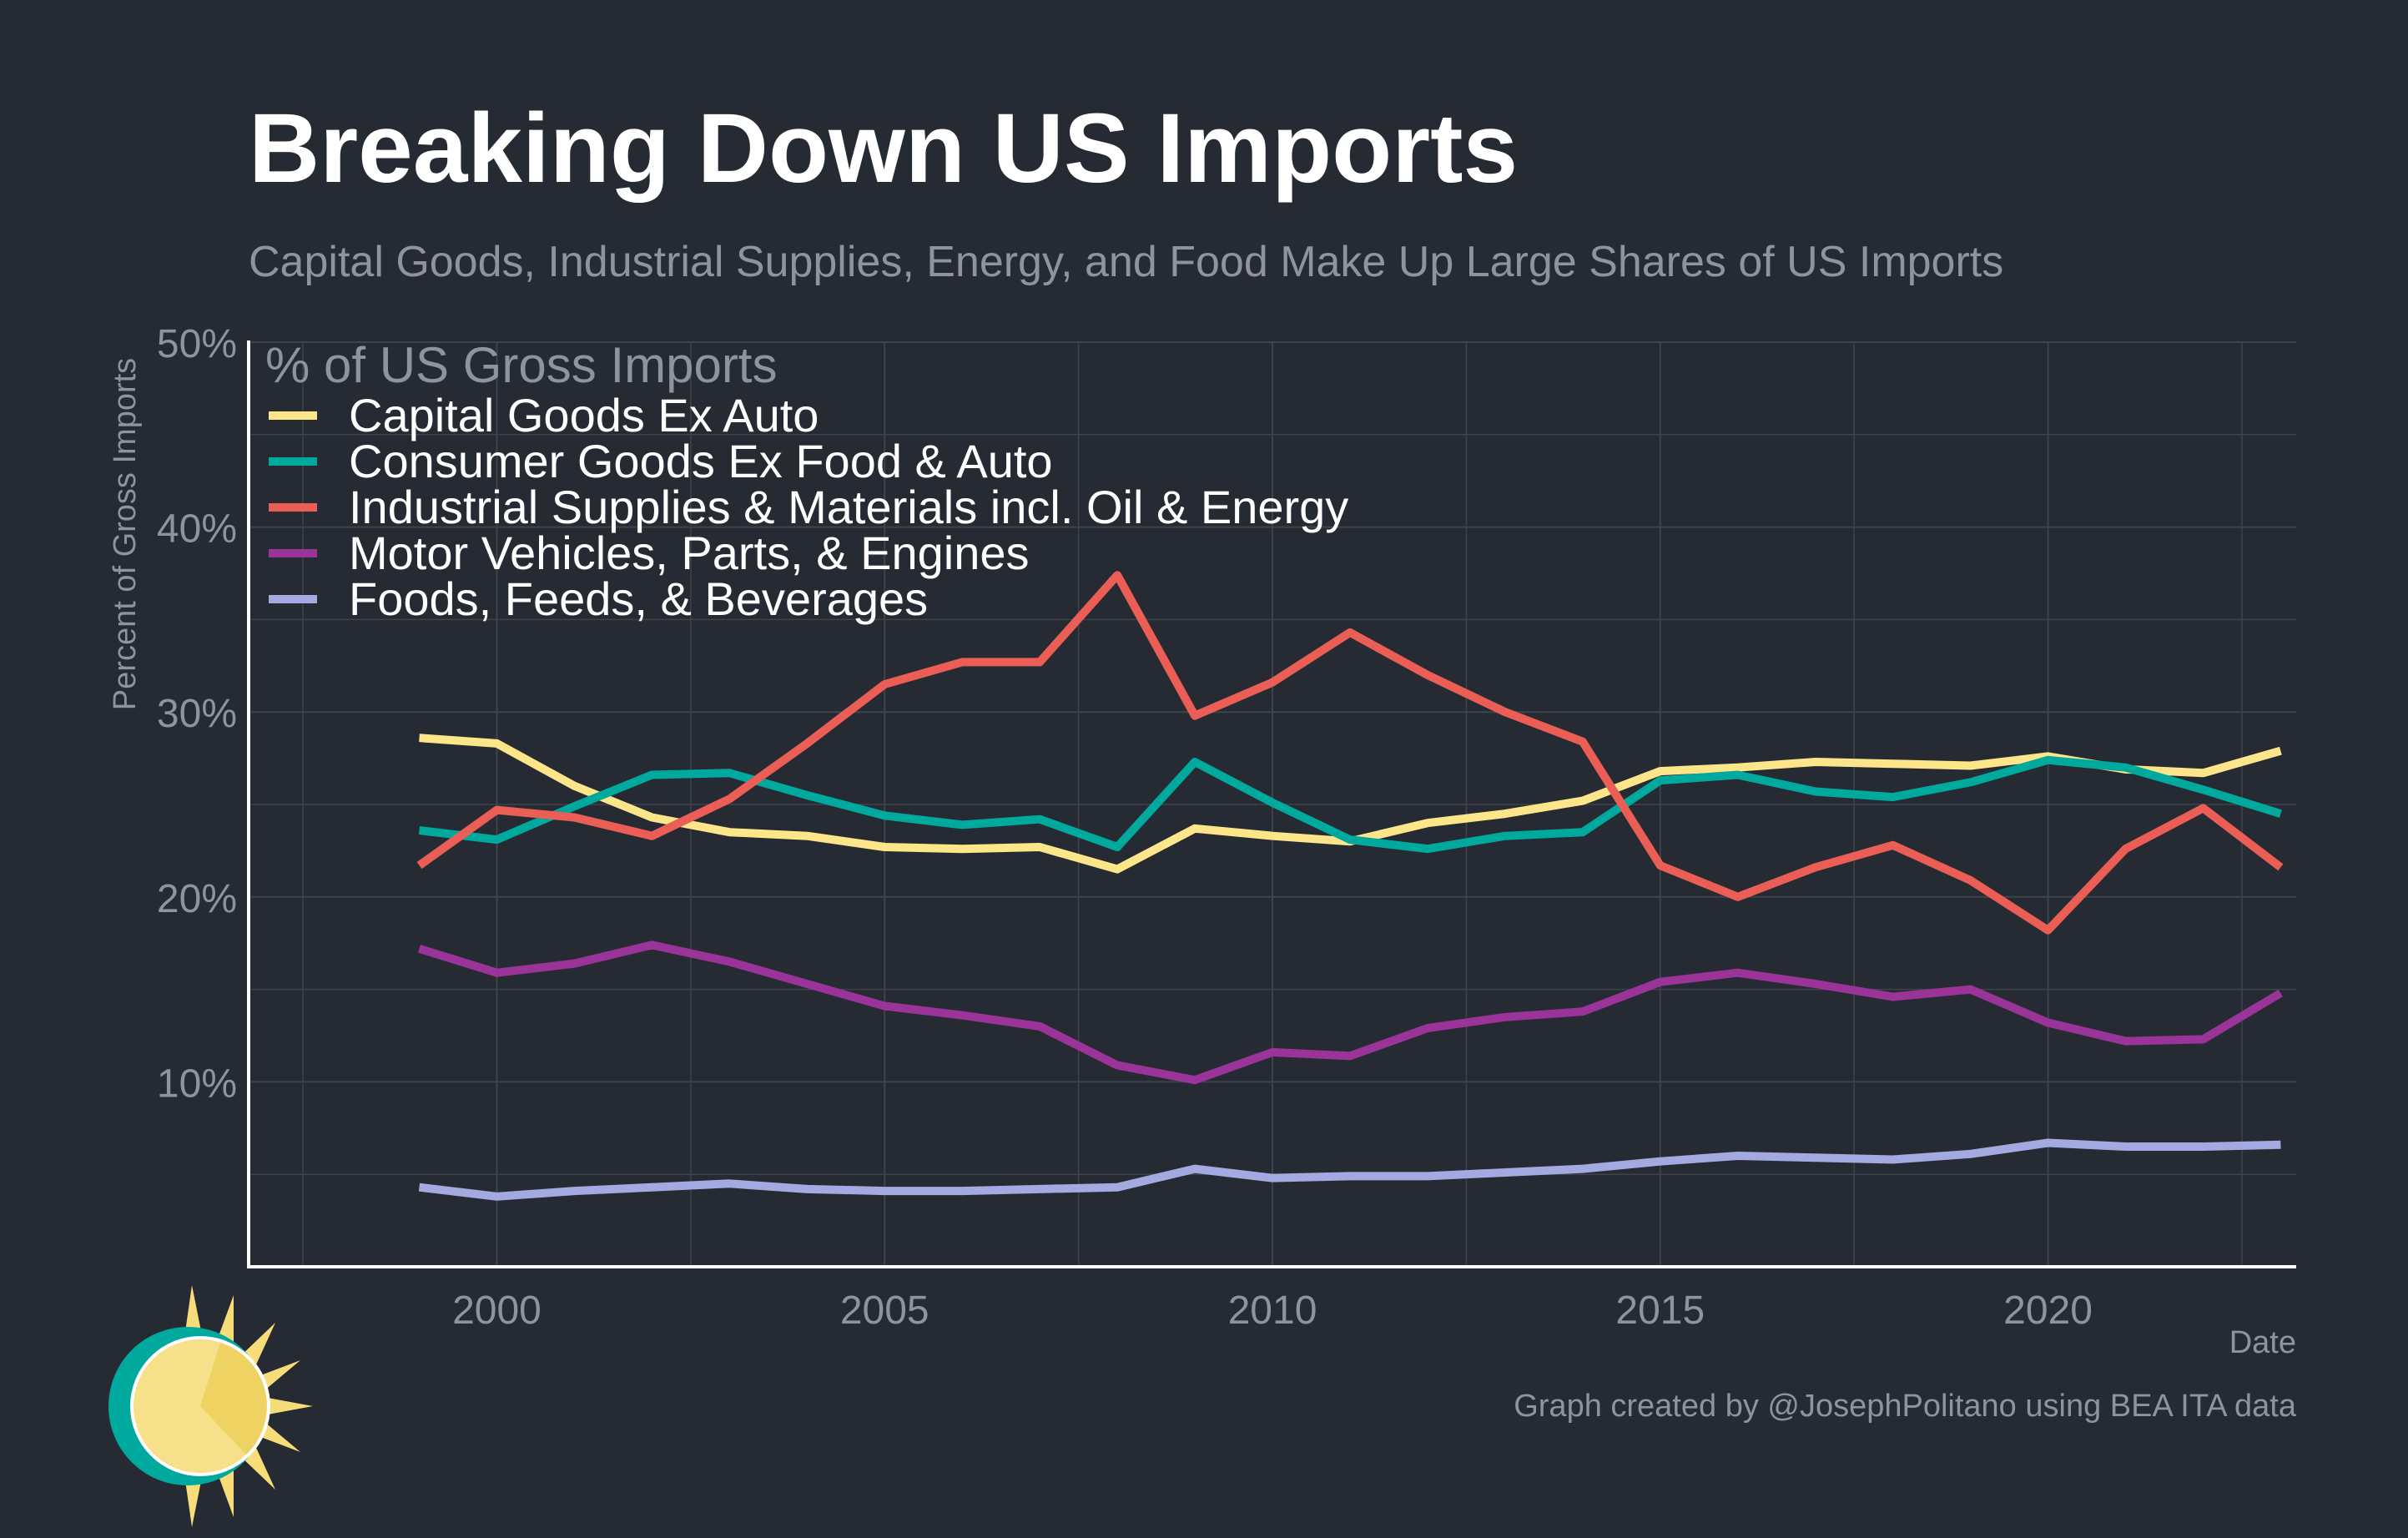 The image size is (2408, 1538). What do you see at coordinates (689, 553) in the screenshot?
I see `legend-label: Motor Vehicles, Parts, & Engines` at bounding box center [689, 553].